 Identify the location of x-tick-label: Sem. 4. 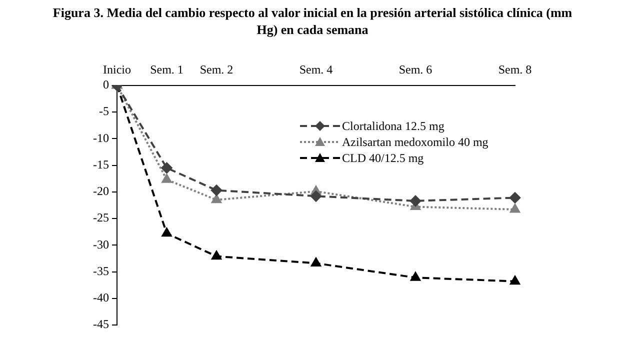
(316, 69).